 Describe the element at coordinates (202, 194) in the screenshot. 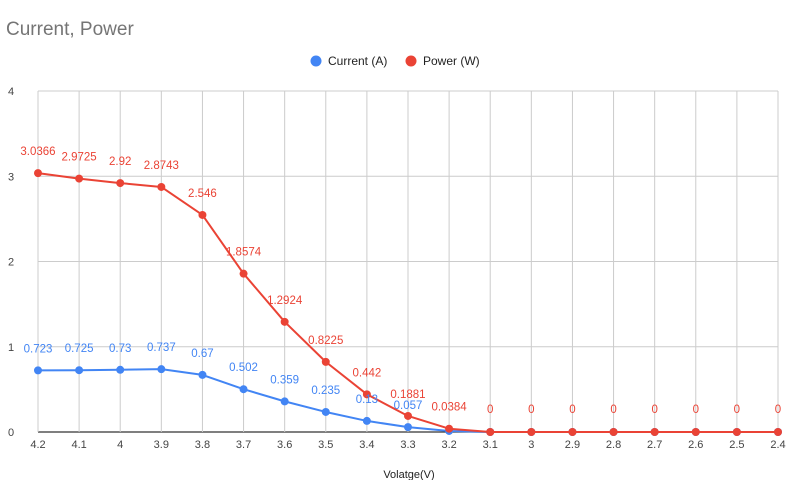

I see `data-label-power: 2.546` at that location.